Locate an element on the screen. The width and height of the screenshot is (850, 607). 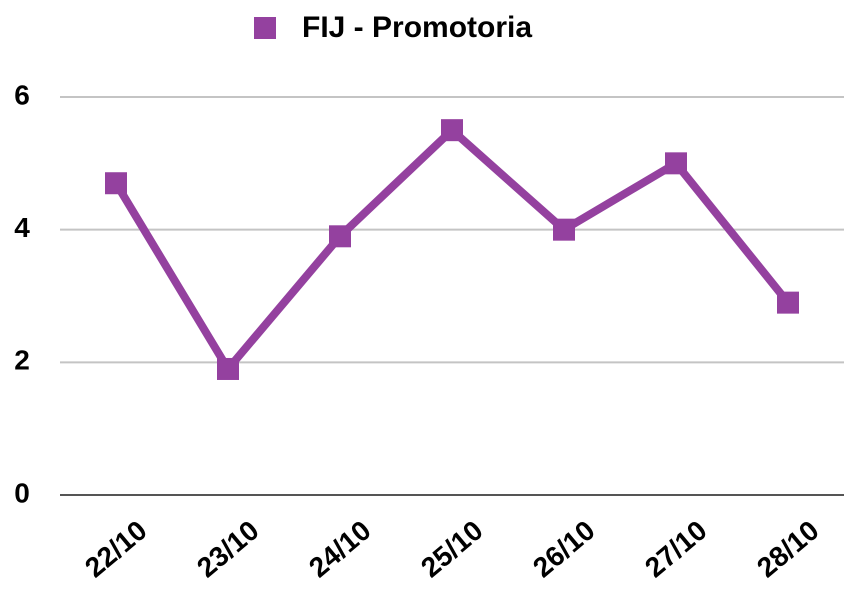
x-tick-label: 25/10 is located at coordinates (452, 549).